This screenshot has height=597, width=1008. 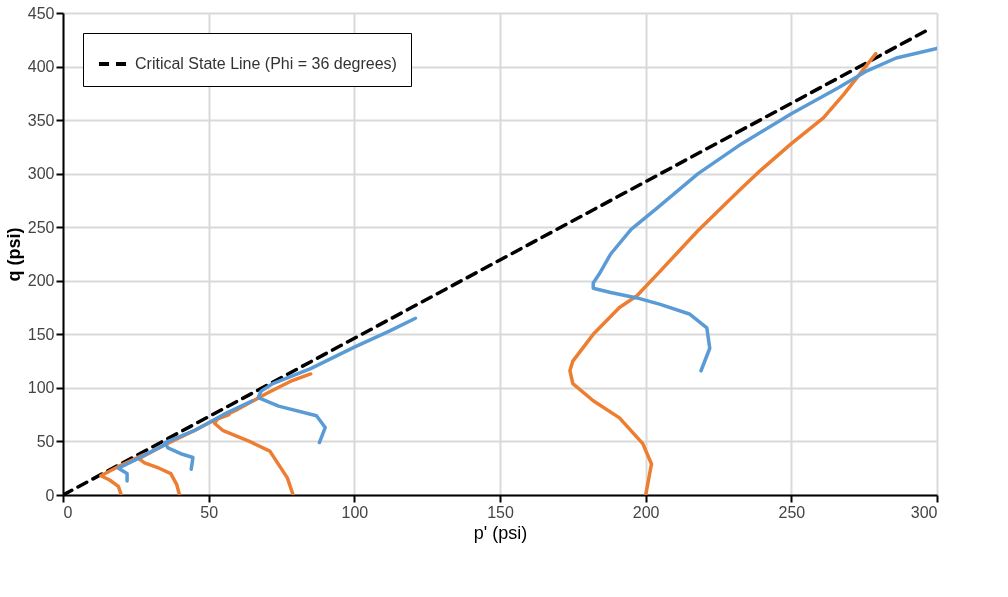 What do you see at coordinates (41, 334) in the screenshot?
I see `y-tick-label: 150` at bounding box center [41, 334].